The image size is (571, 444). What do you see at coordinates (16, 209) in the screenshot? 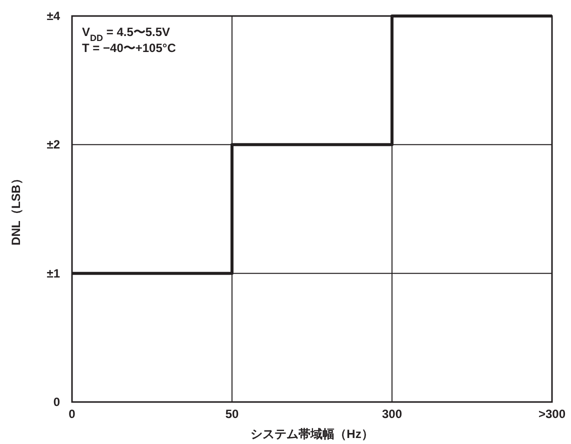
I see `y-axis-title: DNL（LSB）` at bounding box center [16, 209].